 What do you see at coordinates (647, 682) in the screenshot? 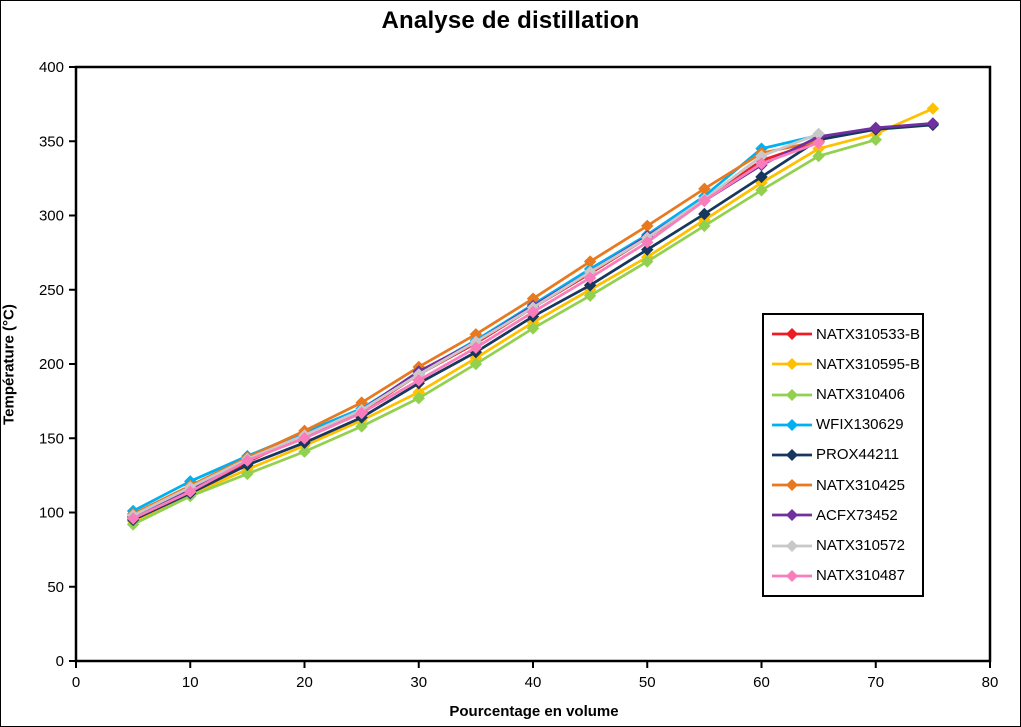
I see `x-tick-label: 50` at bounding box center [647, 682].